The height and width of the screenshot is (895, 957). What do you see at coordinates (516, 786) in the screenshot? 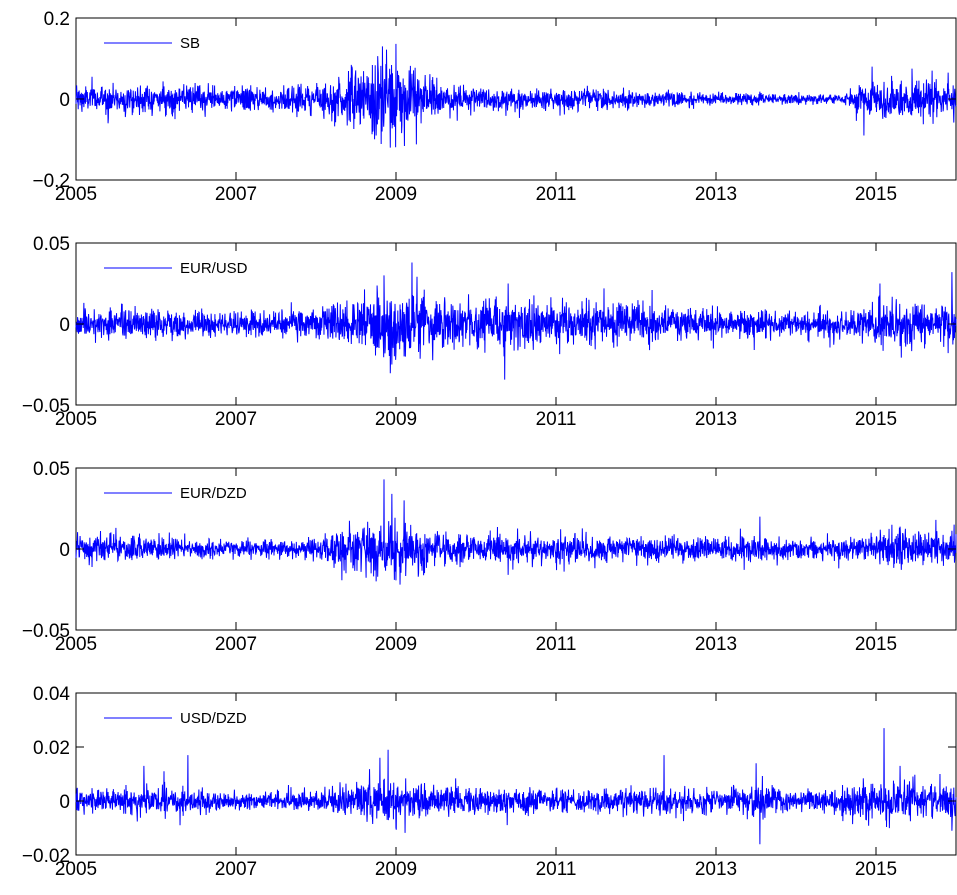
I see `series-line-usd-dzd` at bounding box center [516, 786].